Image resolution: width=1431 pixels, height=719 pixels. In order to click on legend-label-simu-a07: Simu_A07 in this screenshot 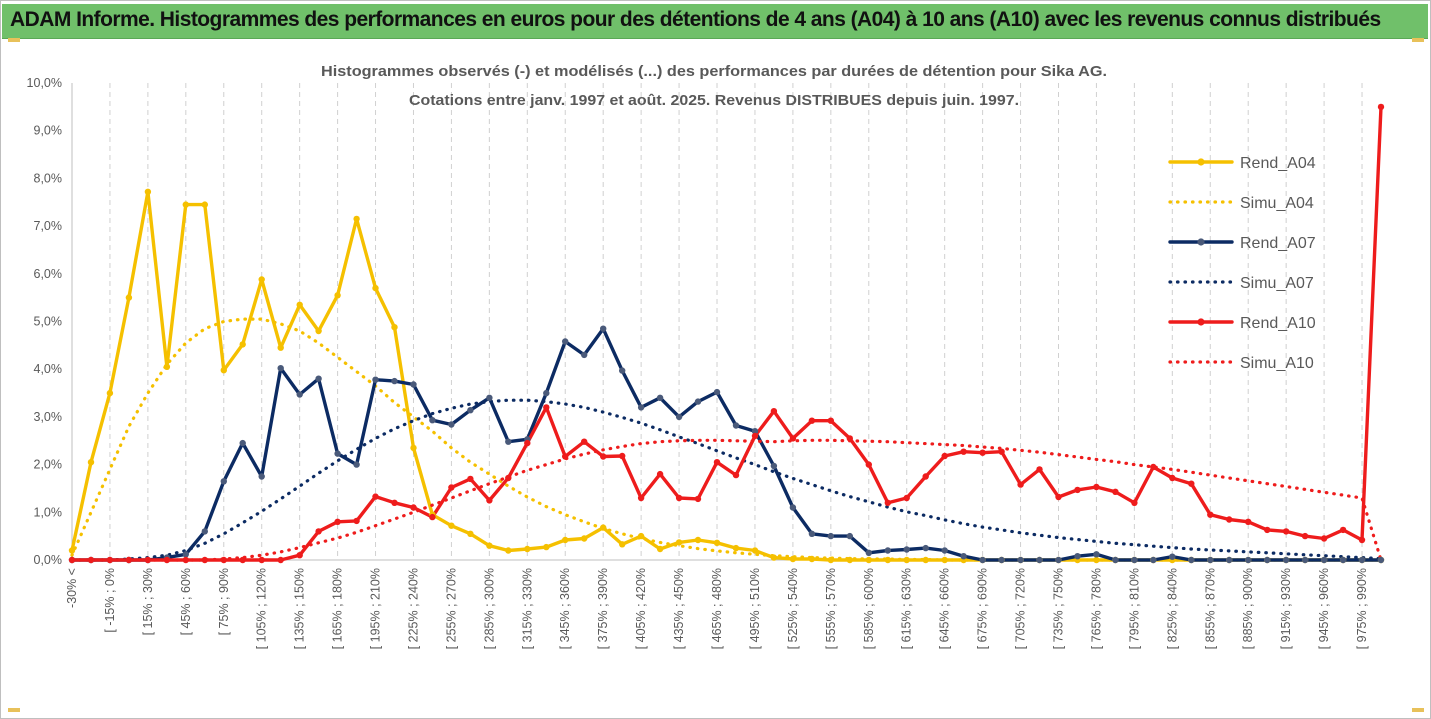, I will do `click(1277, 283)`.